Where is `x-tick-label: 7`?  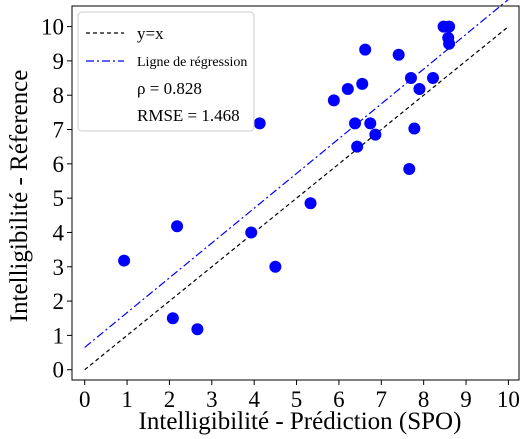 x-tick-label: 7 is located at coordinates (382, 399).